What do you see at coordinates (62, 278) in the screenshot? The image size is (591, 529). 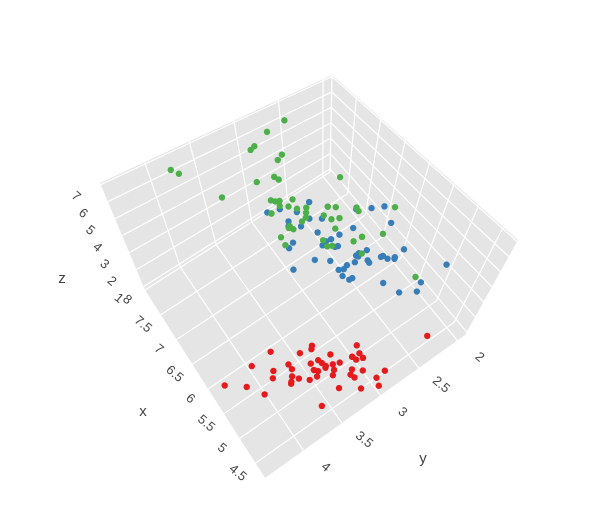 I see `z-axis-title: z` at bounding box center [62, 278].